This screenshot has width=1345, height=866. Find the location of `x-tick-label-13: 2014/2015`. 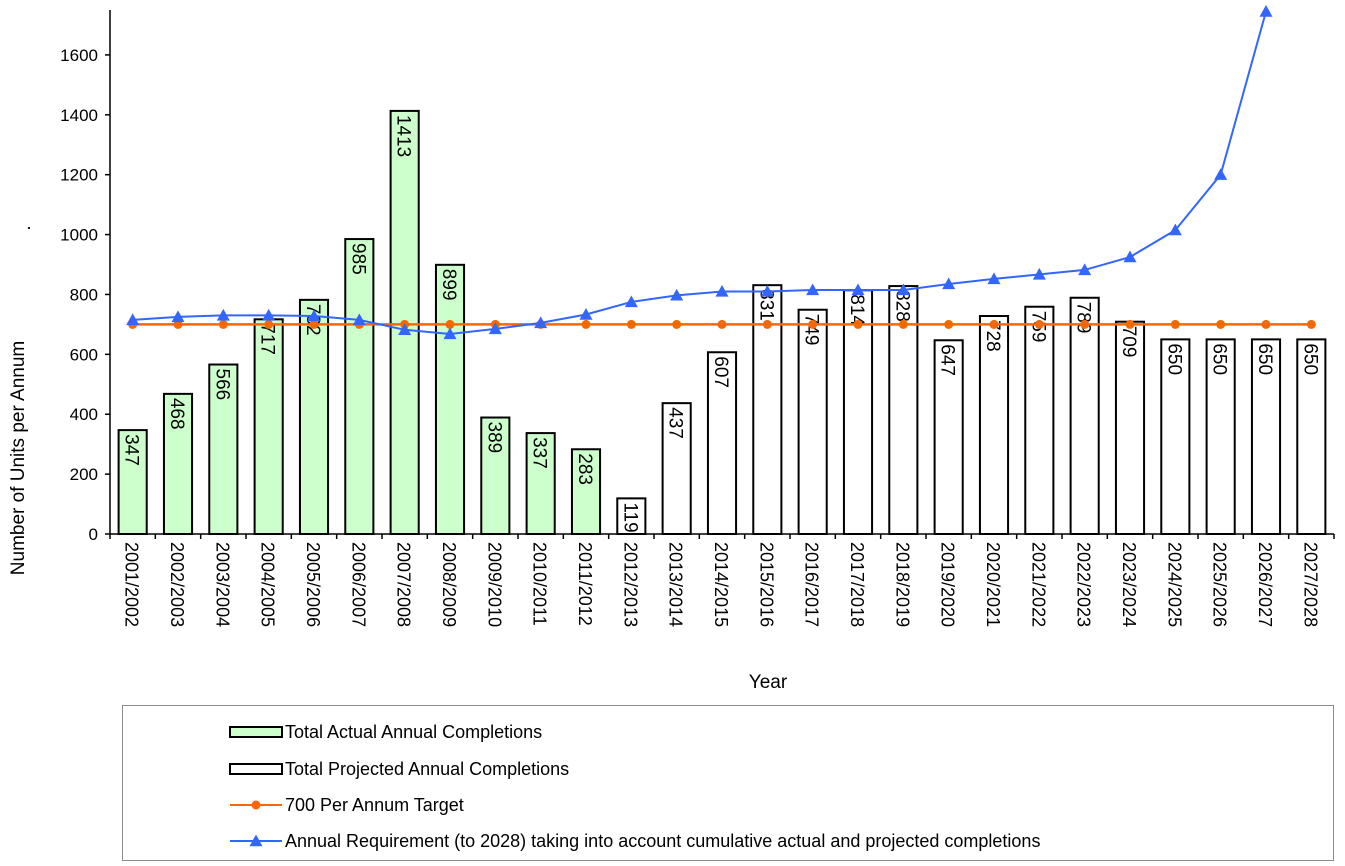

x-tick-label-13: 2014/2015 is located at coordinates (721, 584).